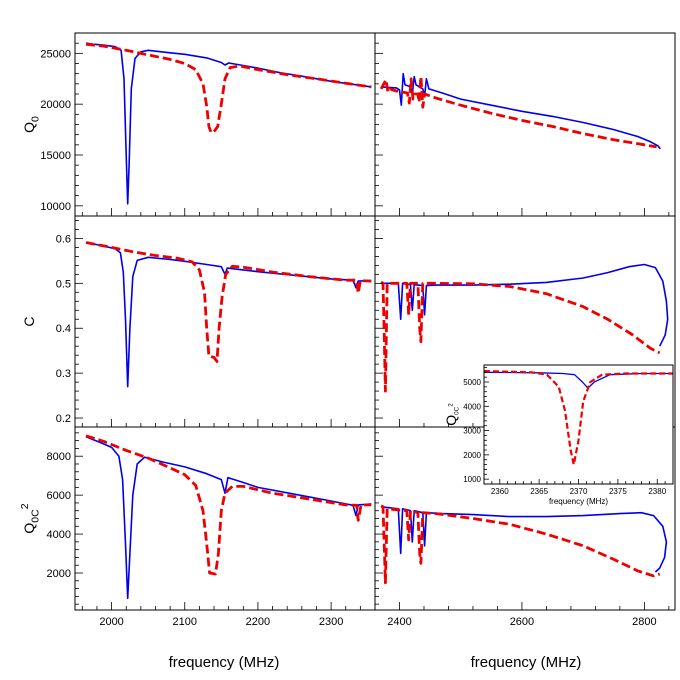 Image resolution: width=680 pixels, height=680 pixels. I want to click on panel-q0c2-right: 2400 2600 2800, so click(525, 527).